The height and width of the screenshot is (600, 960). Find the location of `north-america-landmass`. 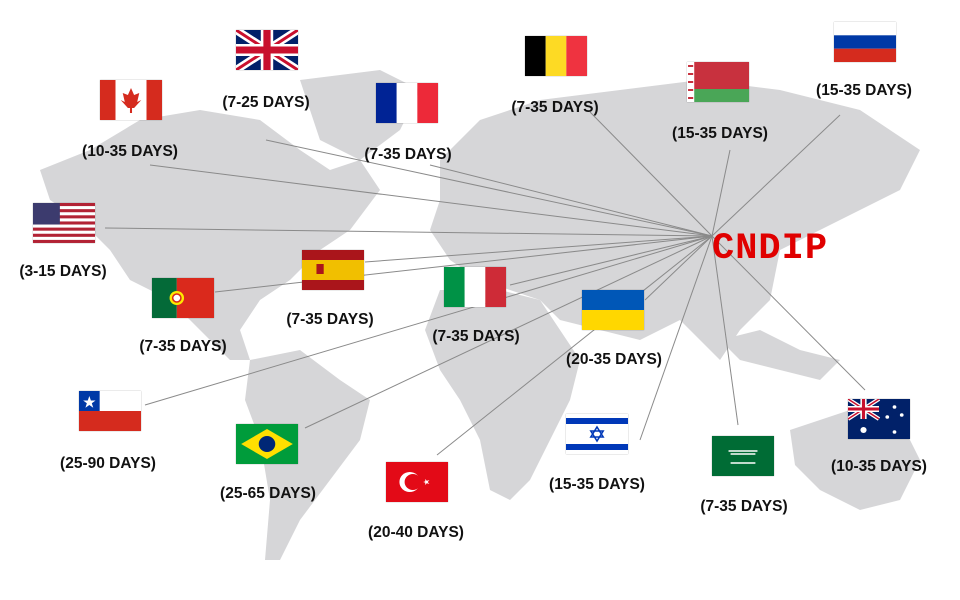

north-america-landmass is located at coordinates (210, 235).